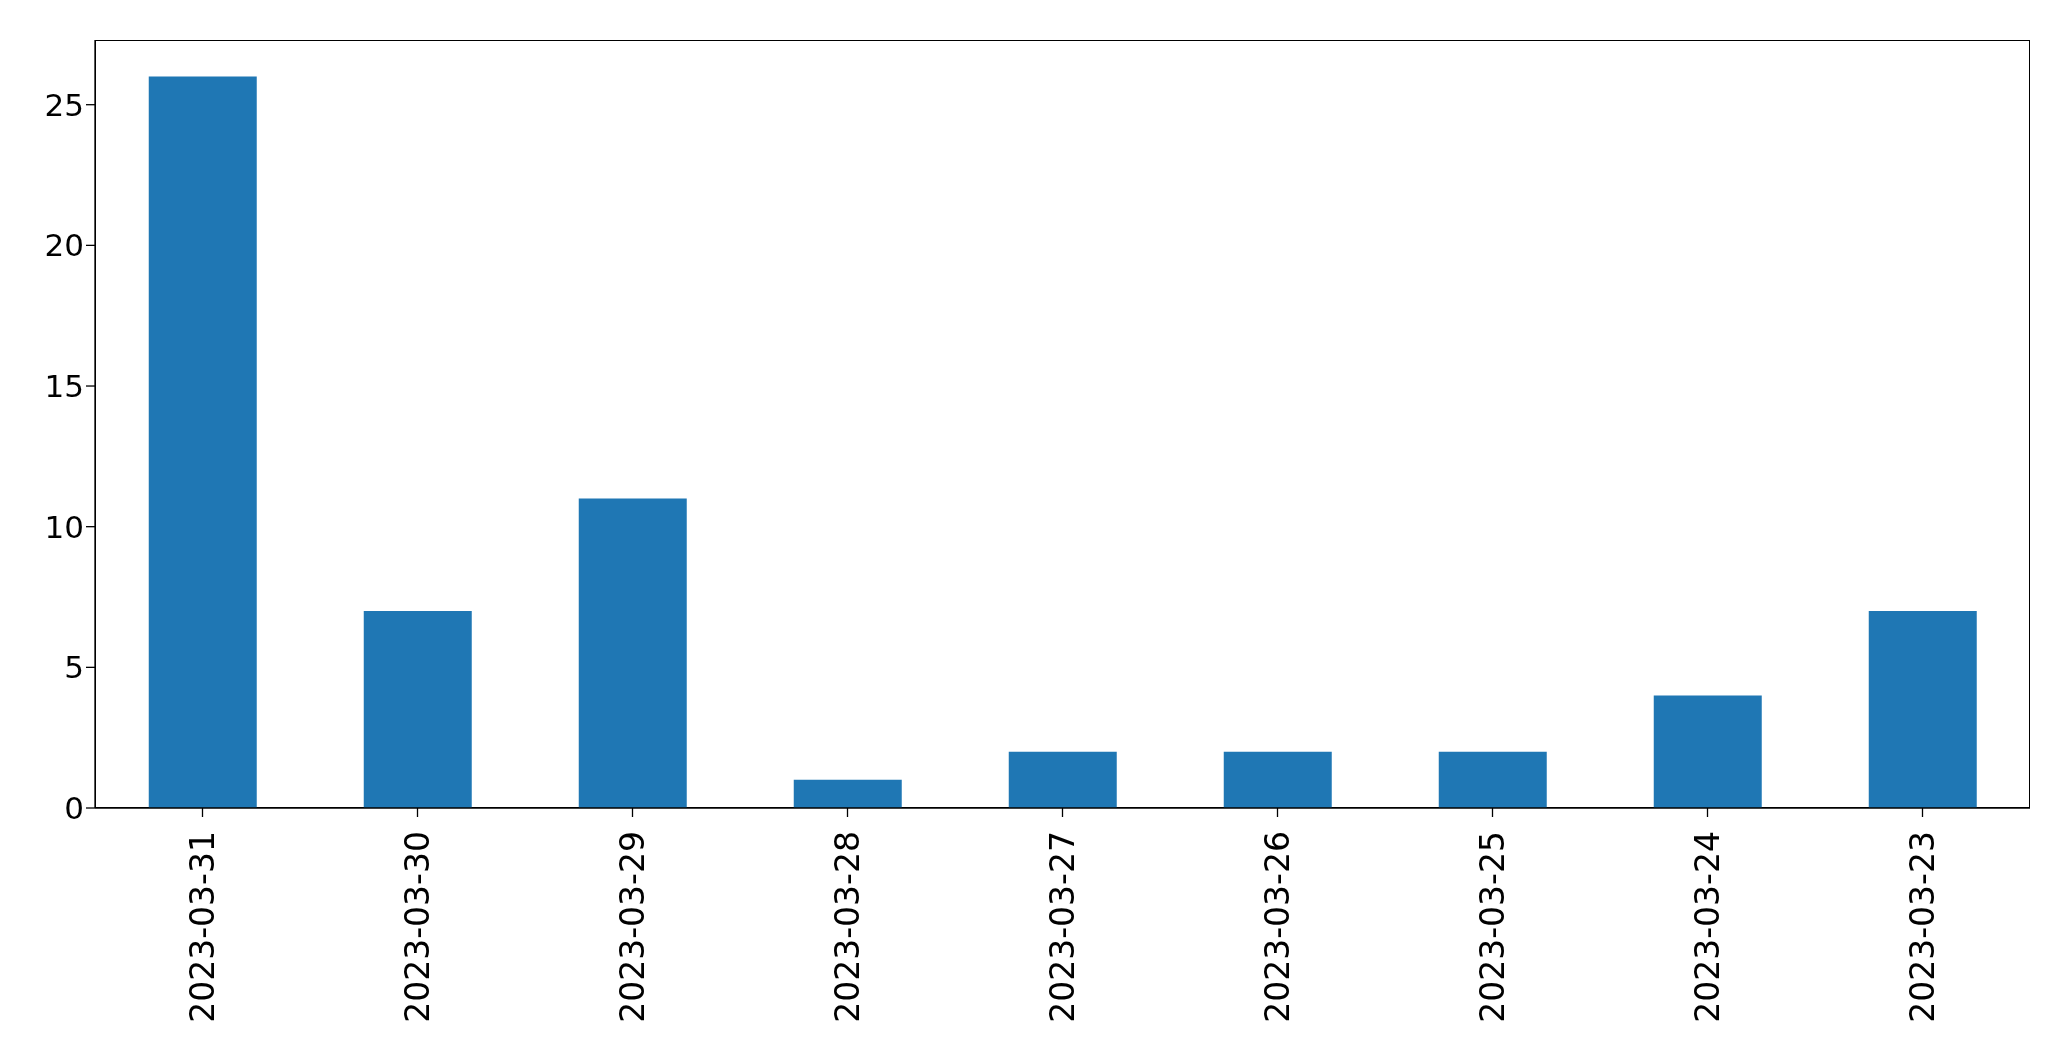 Image resolution: width=2071 pixels, height=1061 pixels. I want to click on x-tick-label: 2023-03-26, so click(1277, 927).